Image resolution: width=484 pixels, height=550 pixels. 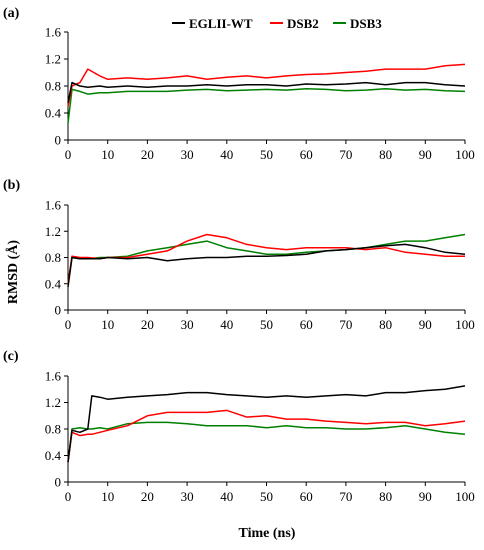 I want to click on x-axis-label: Time (ns), so click(x=267, y=533).